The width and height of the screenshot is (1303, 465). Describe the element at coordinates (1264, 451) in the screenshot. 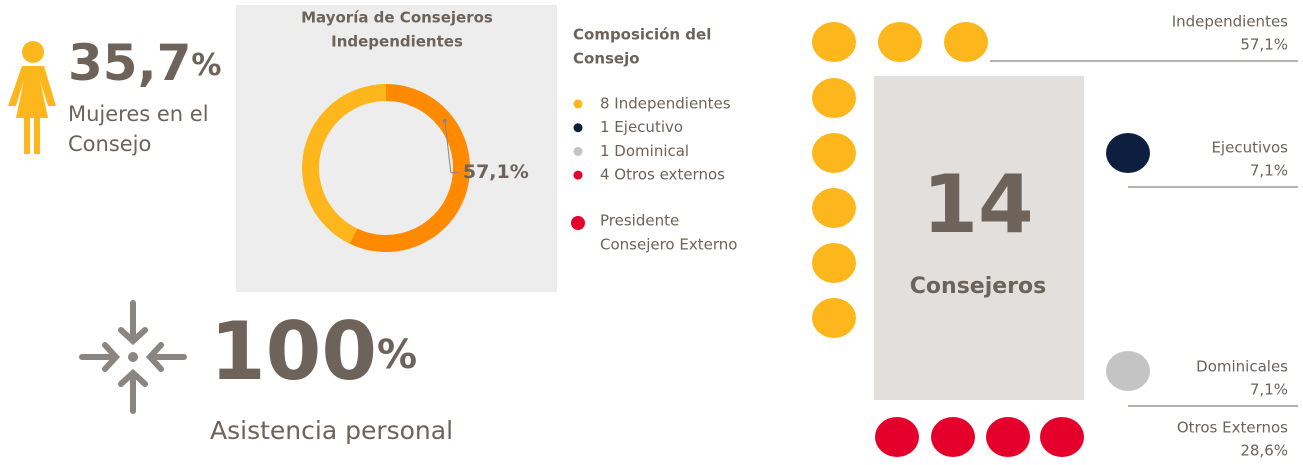

I see `group-share: 28,6%` at that location.